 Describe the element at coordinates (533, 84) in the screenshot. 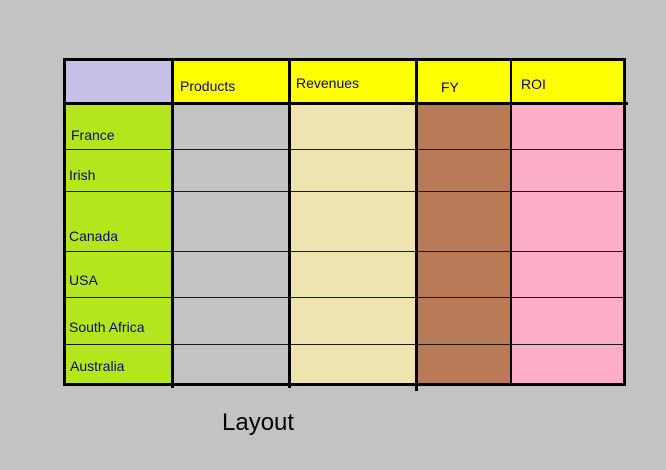

I see `header-roi: ROI` at that location.